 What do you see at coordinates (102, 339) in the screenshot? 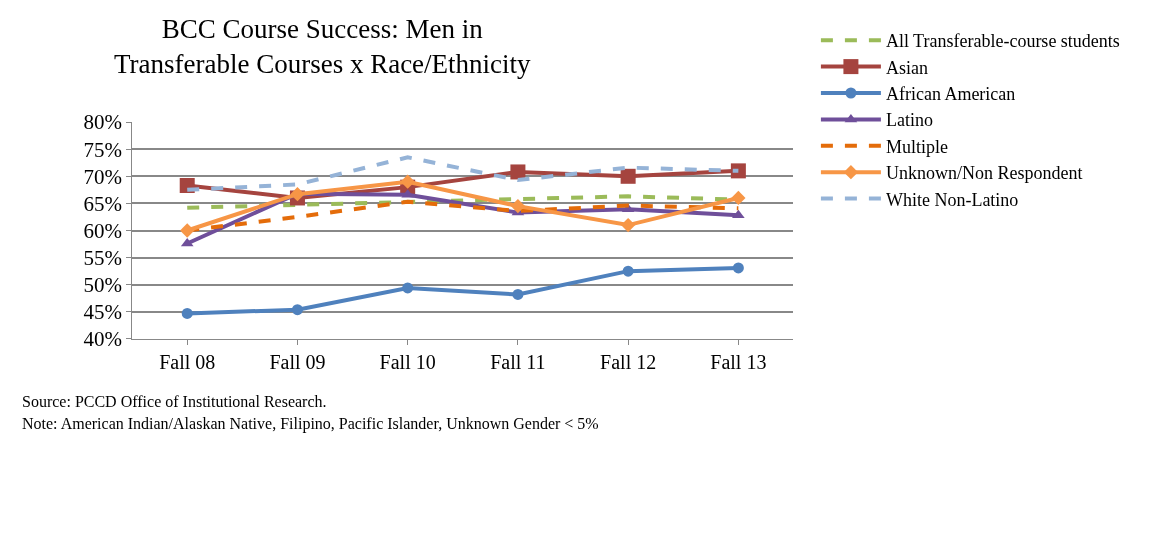
I see `y-tick-label: 40%` at bounding box center [102, 339].